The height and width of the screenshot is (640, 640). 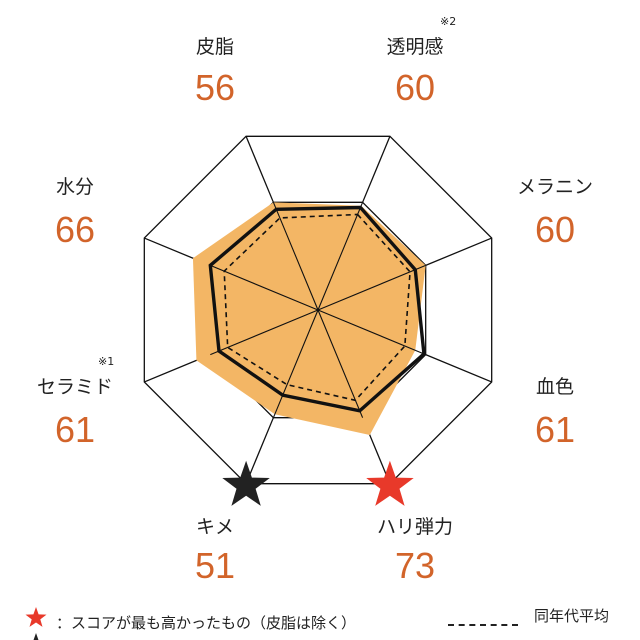 What do you see at coordinates (206, 623) in the screenshot?
I see `legend-star-text: ：スコアが最も高かったもの（皮脂は除く）` at bounding box center [206, 623].